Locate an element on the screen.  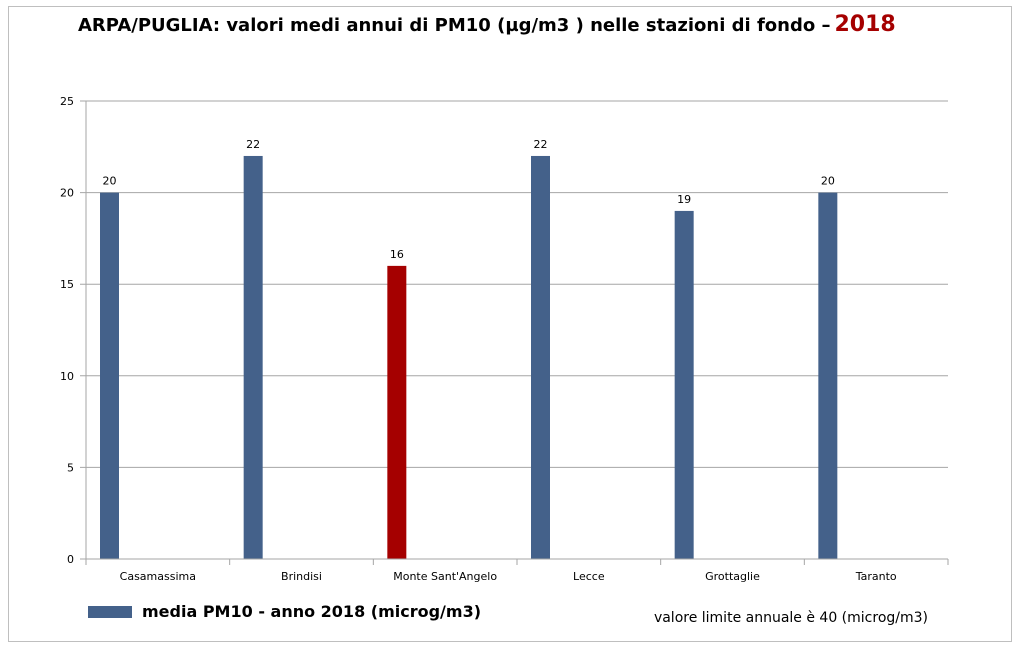
x-tick-label: Grottaglie is located at coordinates (732, 576).